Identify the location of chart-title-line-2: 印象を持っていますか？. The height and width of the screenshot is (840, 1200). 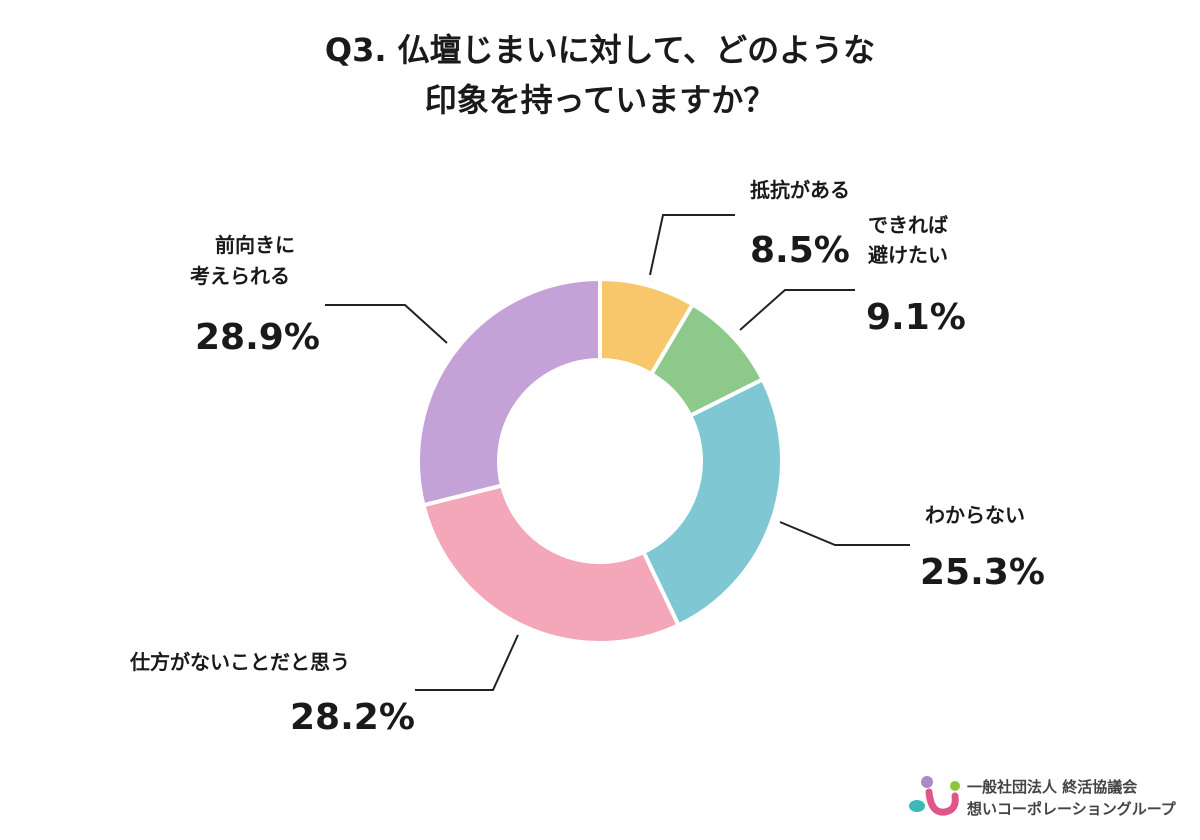
(600, 100).